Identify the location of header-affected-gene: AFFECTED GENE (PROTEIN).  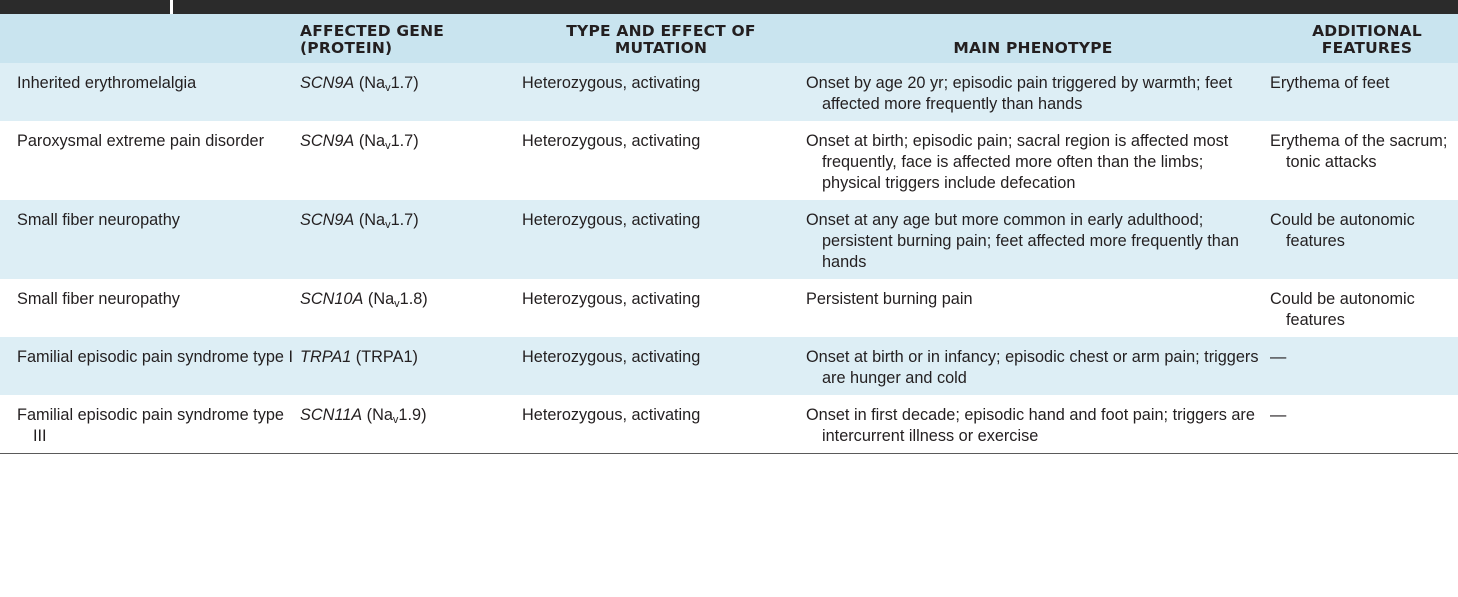
(411, 38).